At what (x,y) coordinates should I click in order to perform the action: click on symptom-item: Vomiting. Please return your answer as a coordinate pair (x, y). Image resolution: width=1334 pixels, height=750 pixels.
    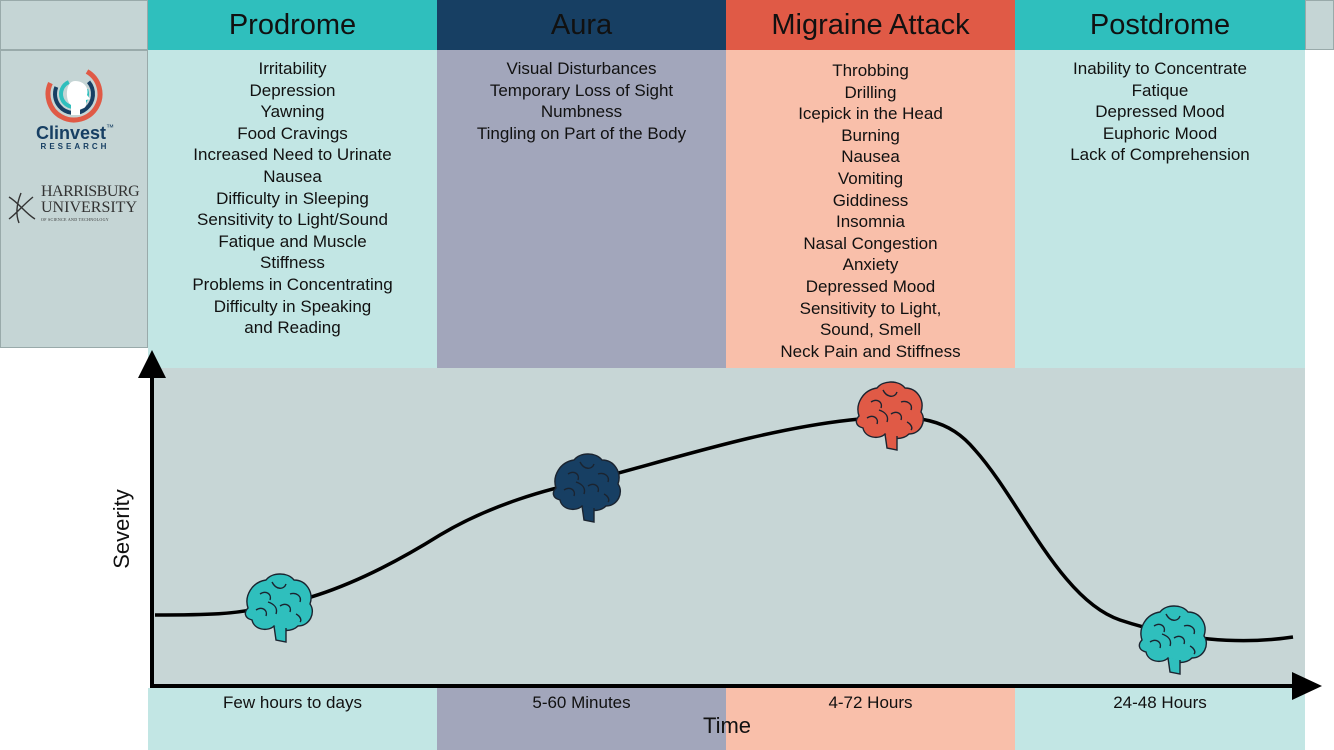
    Looking at the image, I should click on (870, 178).